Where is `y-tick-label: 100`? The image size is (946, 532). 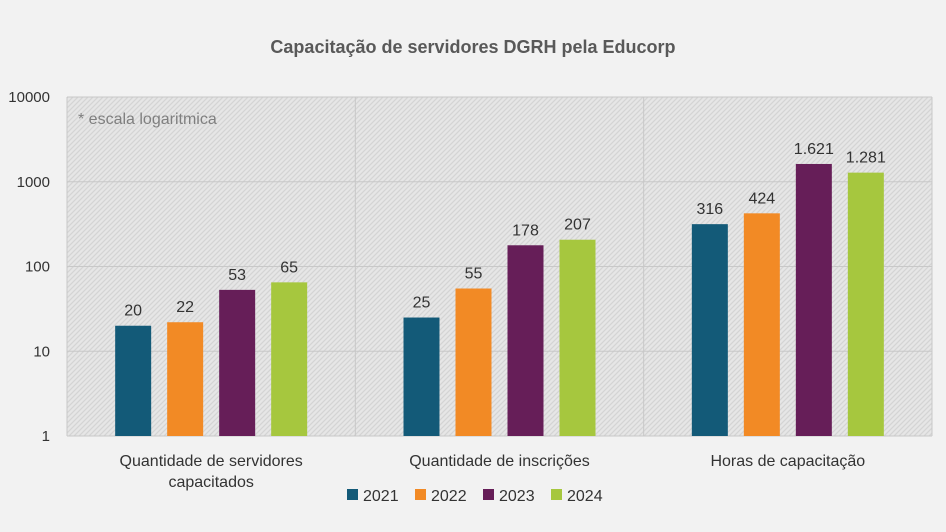
y-tick-label: 100 is located at coordinates (37, 267).